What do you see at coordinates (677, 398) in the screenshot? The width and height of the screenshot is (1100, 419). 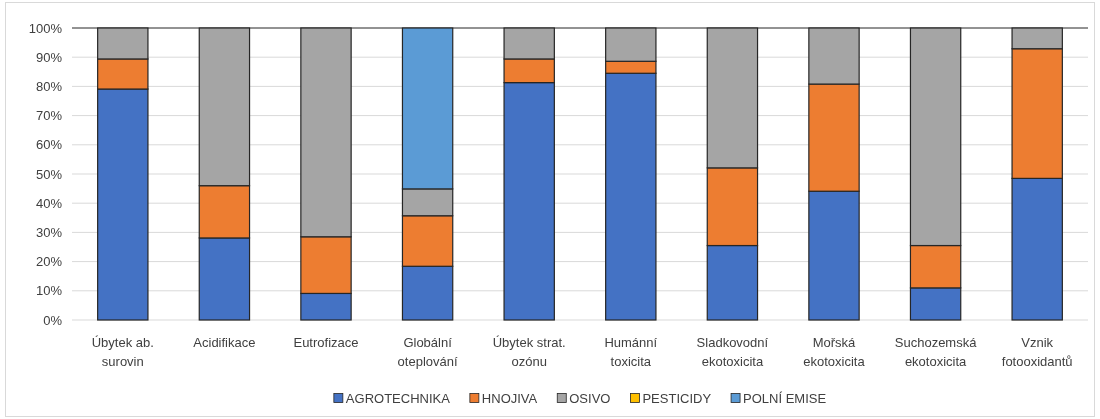 I see `legend-label: PESTICIDY` at bounding box center [677, 398].